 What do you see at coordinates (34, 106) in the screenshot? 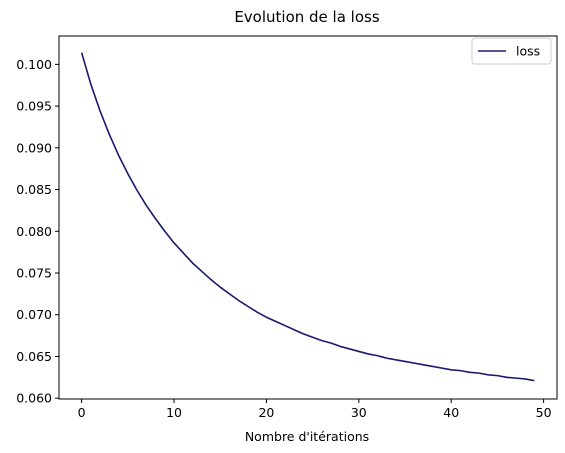
I see `y-tick-label: 0.095` at bounding box center [34, 106].